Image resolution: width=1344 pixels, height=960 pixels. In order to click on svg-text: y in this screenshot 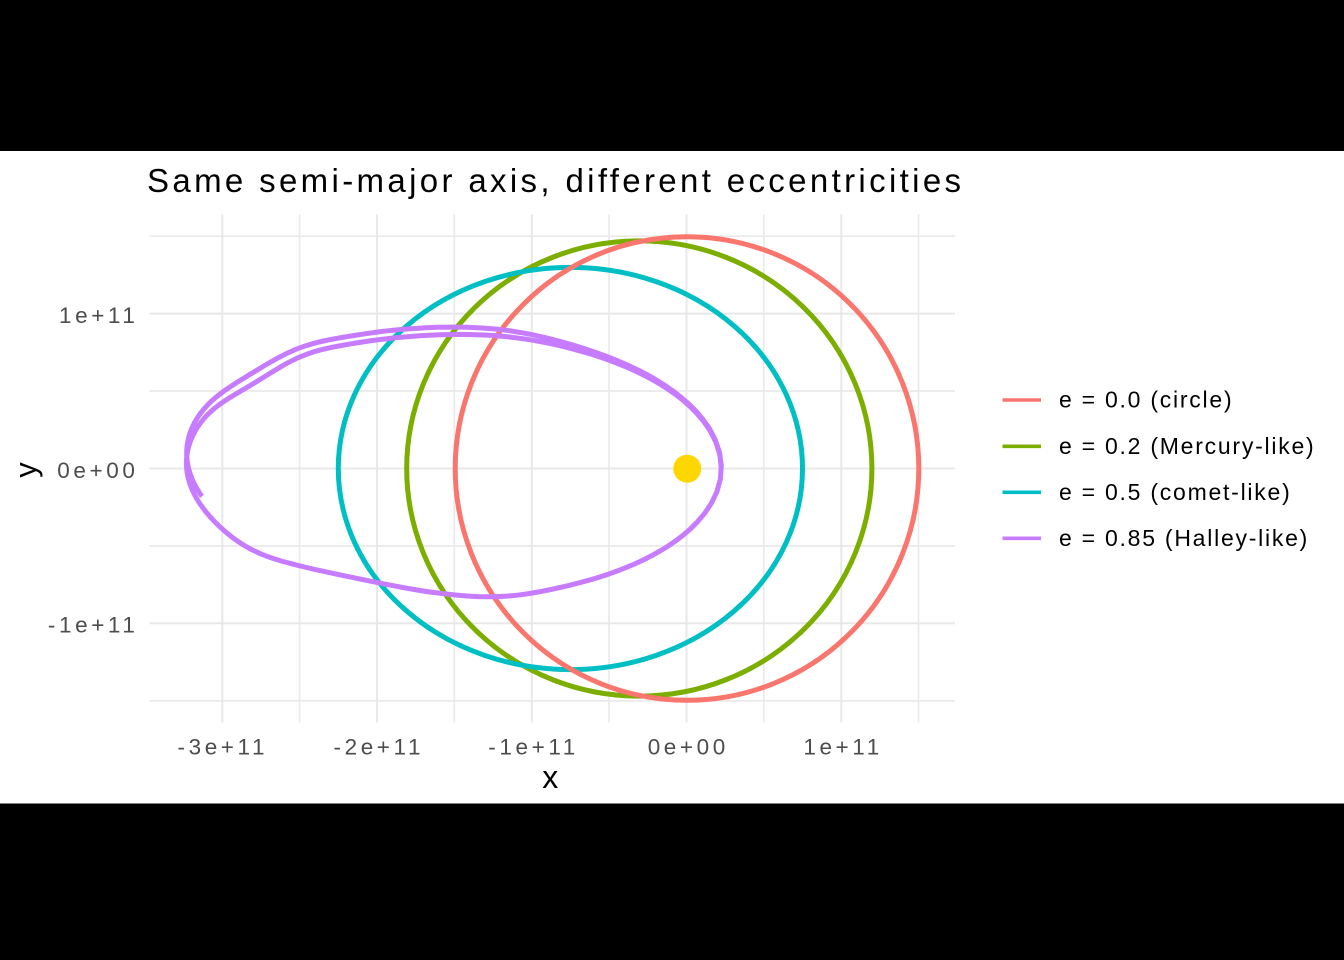, I will do `click(25, 470)`.